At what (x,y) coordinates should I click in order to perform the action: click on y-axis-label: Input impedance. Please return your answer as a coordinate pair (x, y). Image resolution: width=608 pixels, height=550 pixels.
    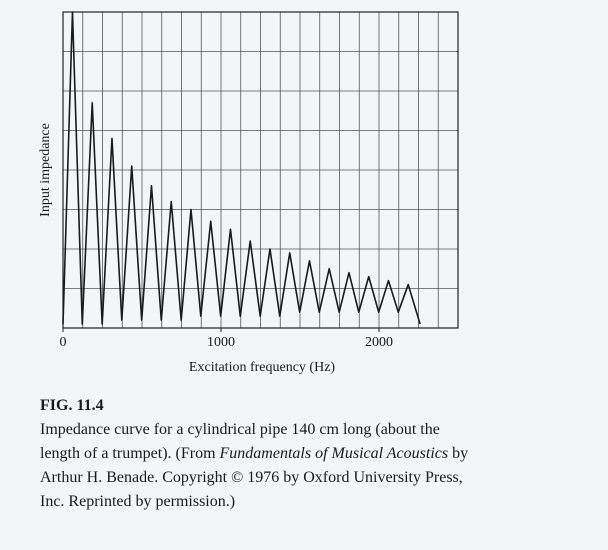
    Looking at the image, I should click on (45, 170).